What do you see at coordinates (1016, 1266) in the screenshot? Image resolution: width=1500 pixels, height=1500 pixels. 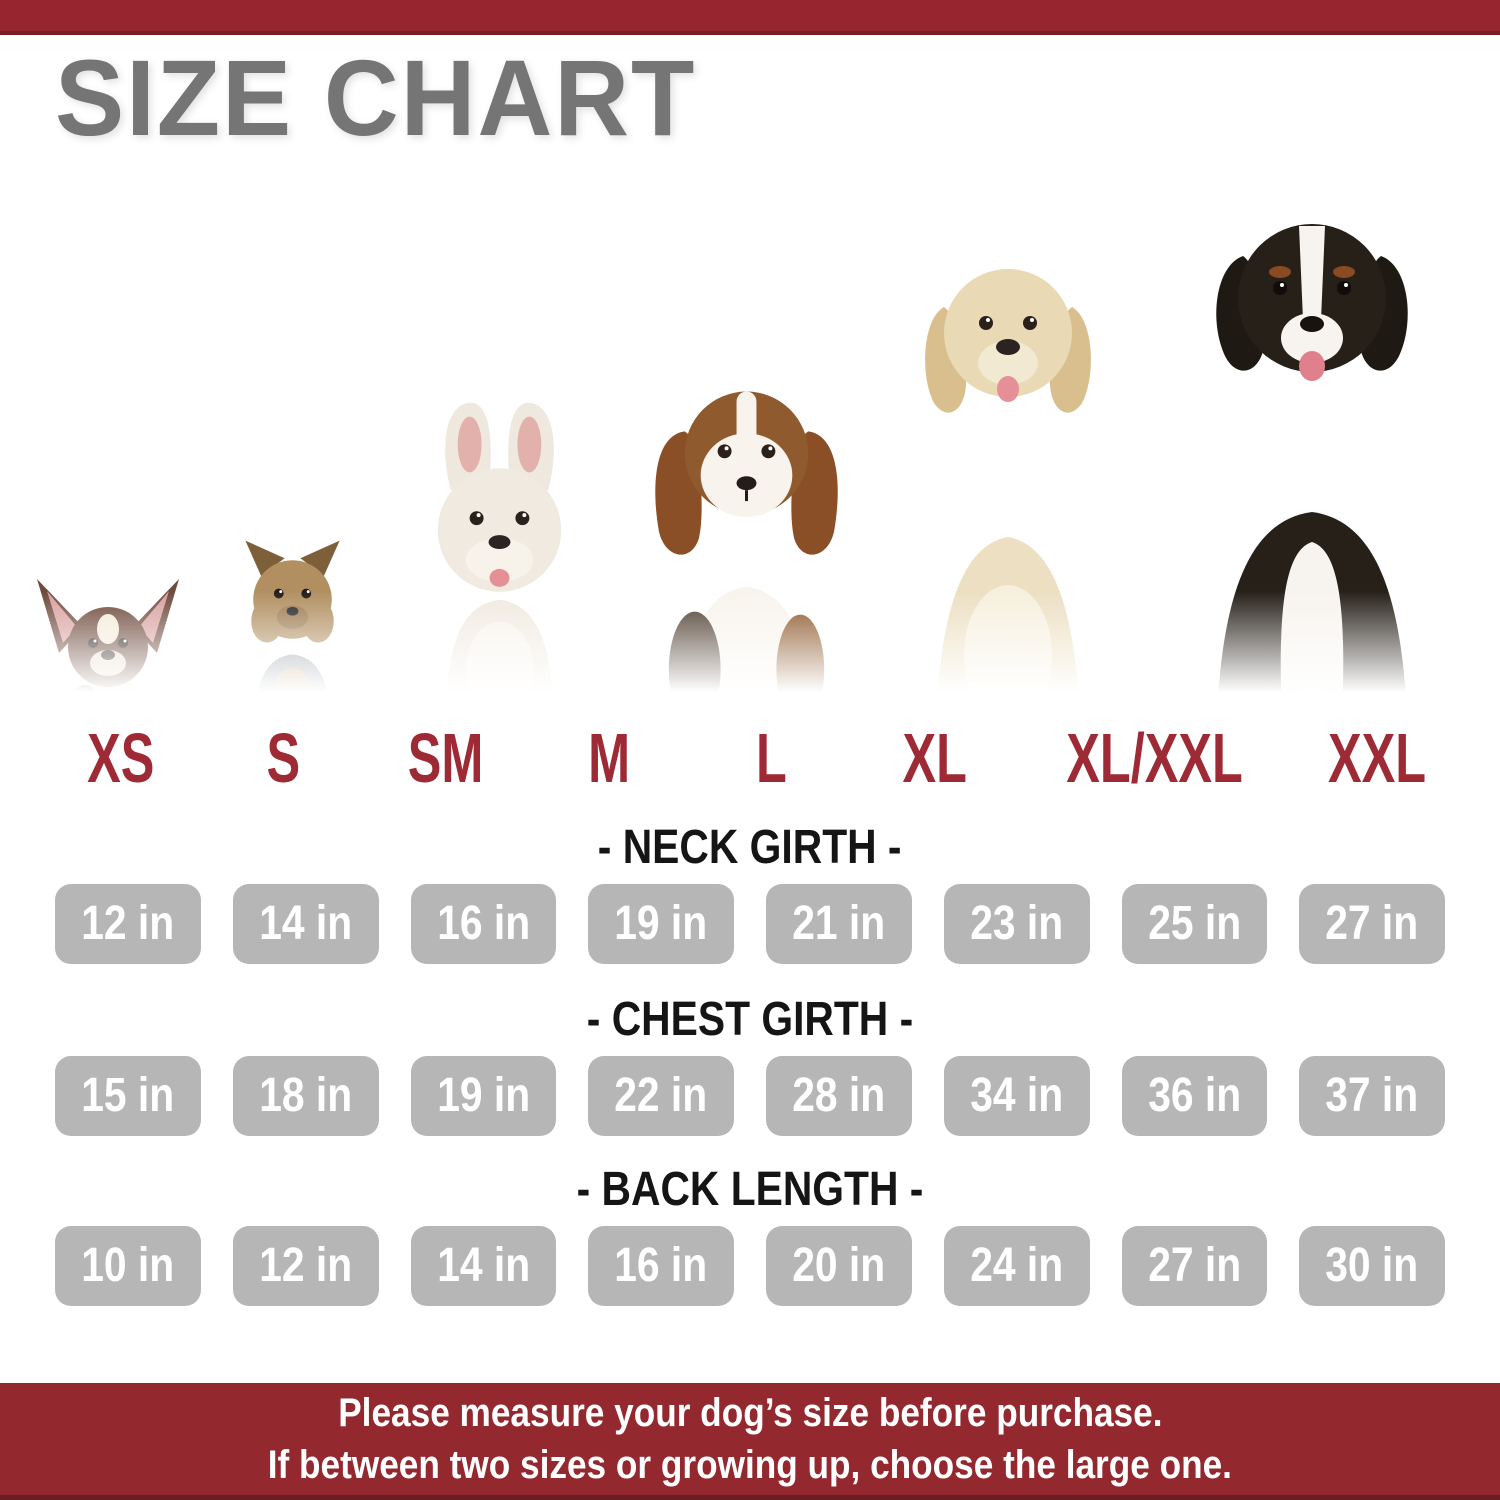 I see `back-length-value-xl: 24 in` at bounding box center [1016, 1266].